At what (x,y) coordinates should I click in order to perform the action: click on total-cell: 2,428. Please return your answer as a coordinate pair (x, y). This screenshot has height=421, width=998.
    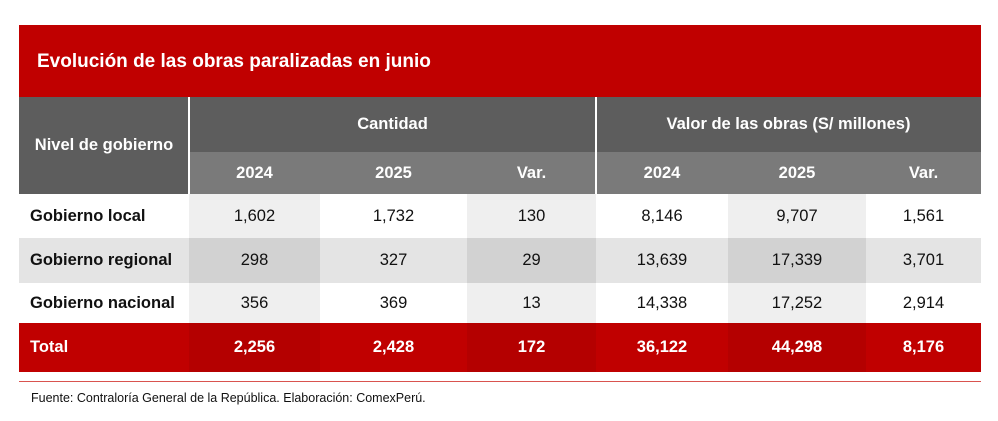
    Looking at the image, I should click on (393, 347).